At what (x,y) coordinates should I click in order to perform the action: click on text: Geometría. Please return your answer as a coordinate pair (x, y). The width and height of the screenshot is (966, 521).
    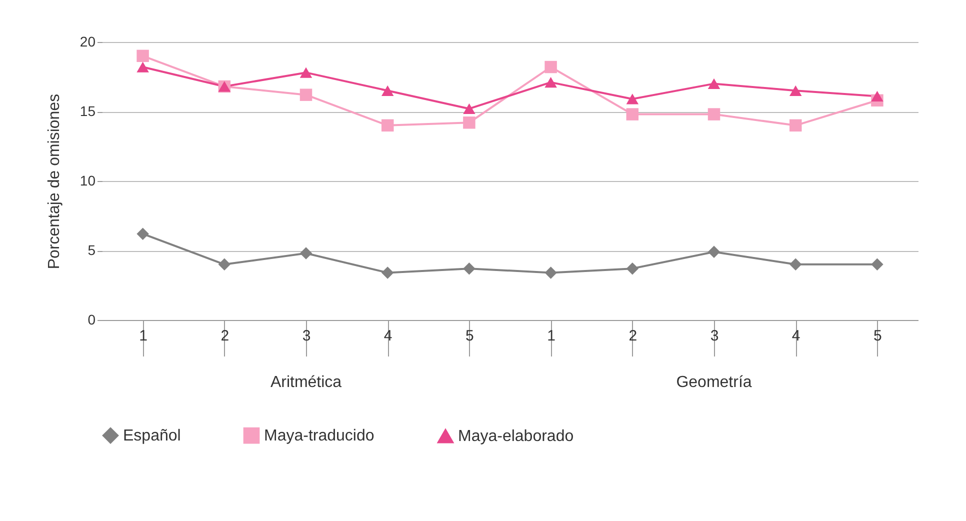
    Looking at the image, I should click on (714, 382).